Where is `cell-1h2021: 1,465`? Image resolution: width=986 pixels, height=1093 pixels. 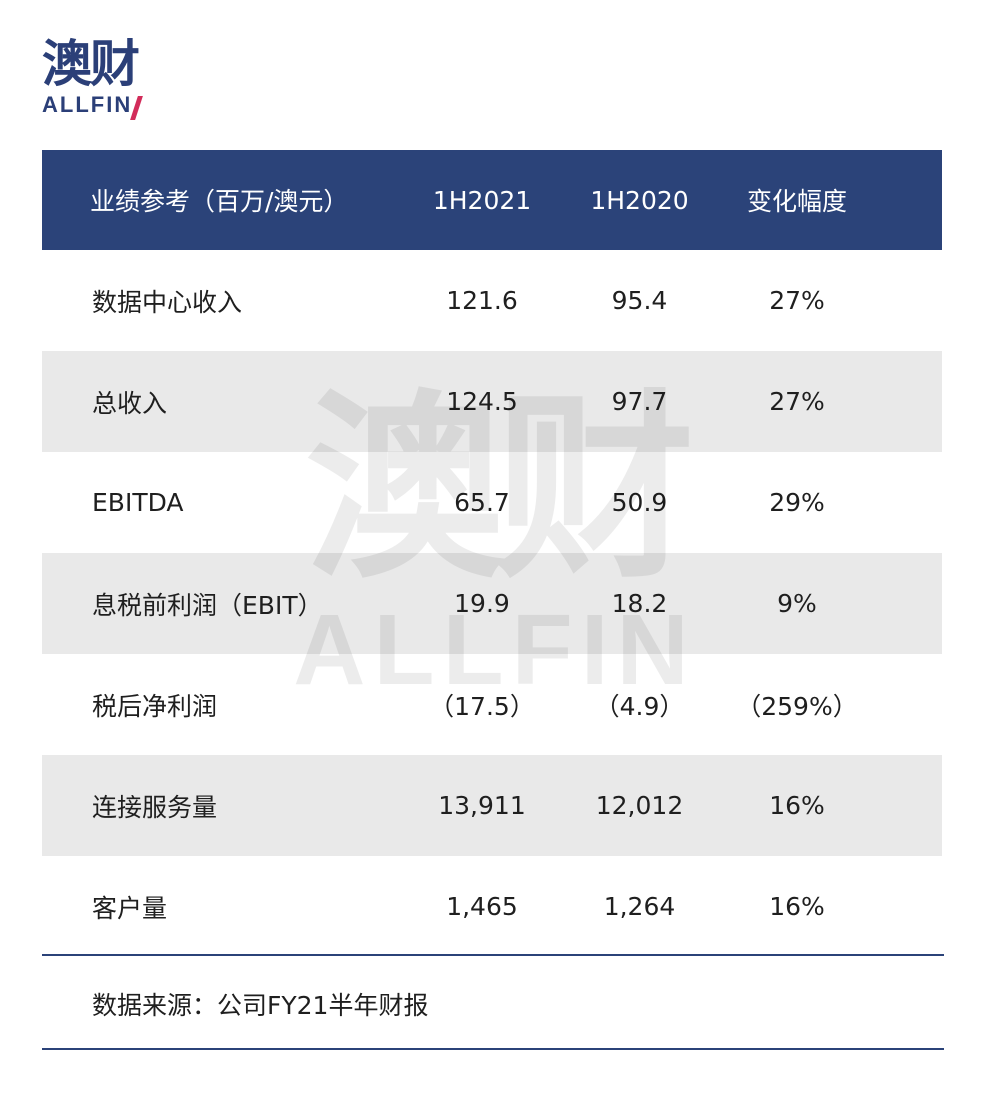 cell-1h2021: 1,465 is located at coordinates (482, 906).